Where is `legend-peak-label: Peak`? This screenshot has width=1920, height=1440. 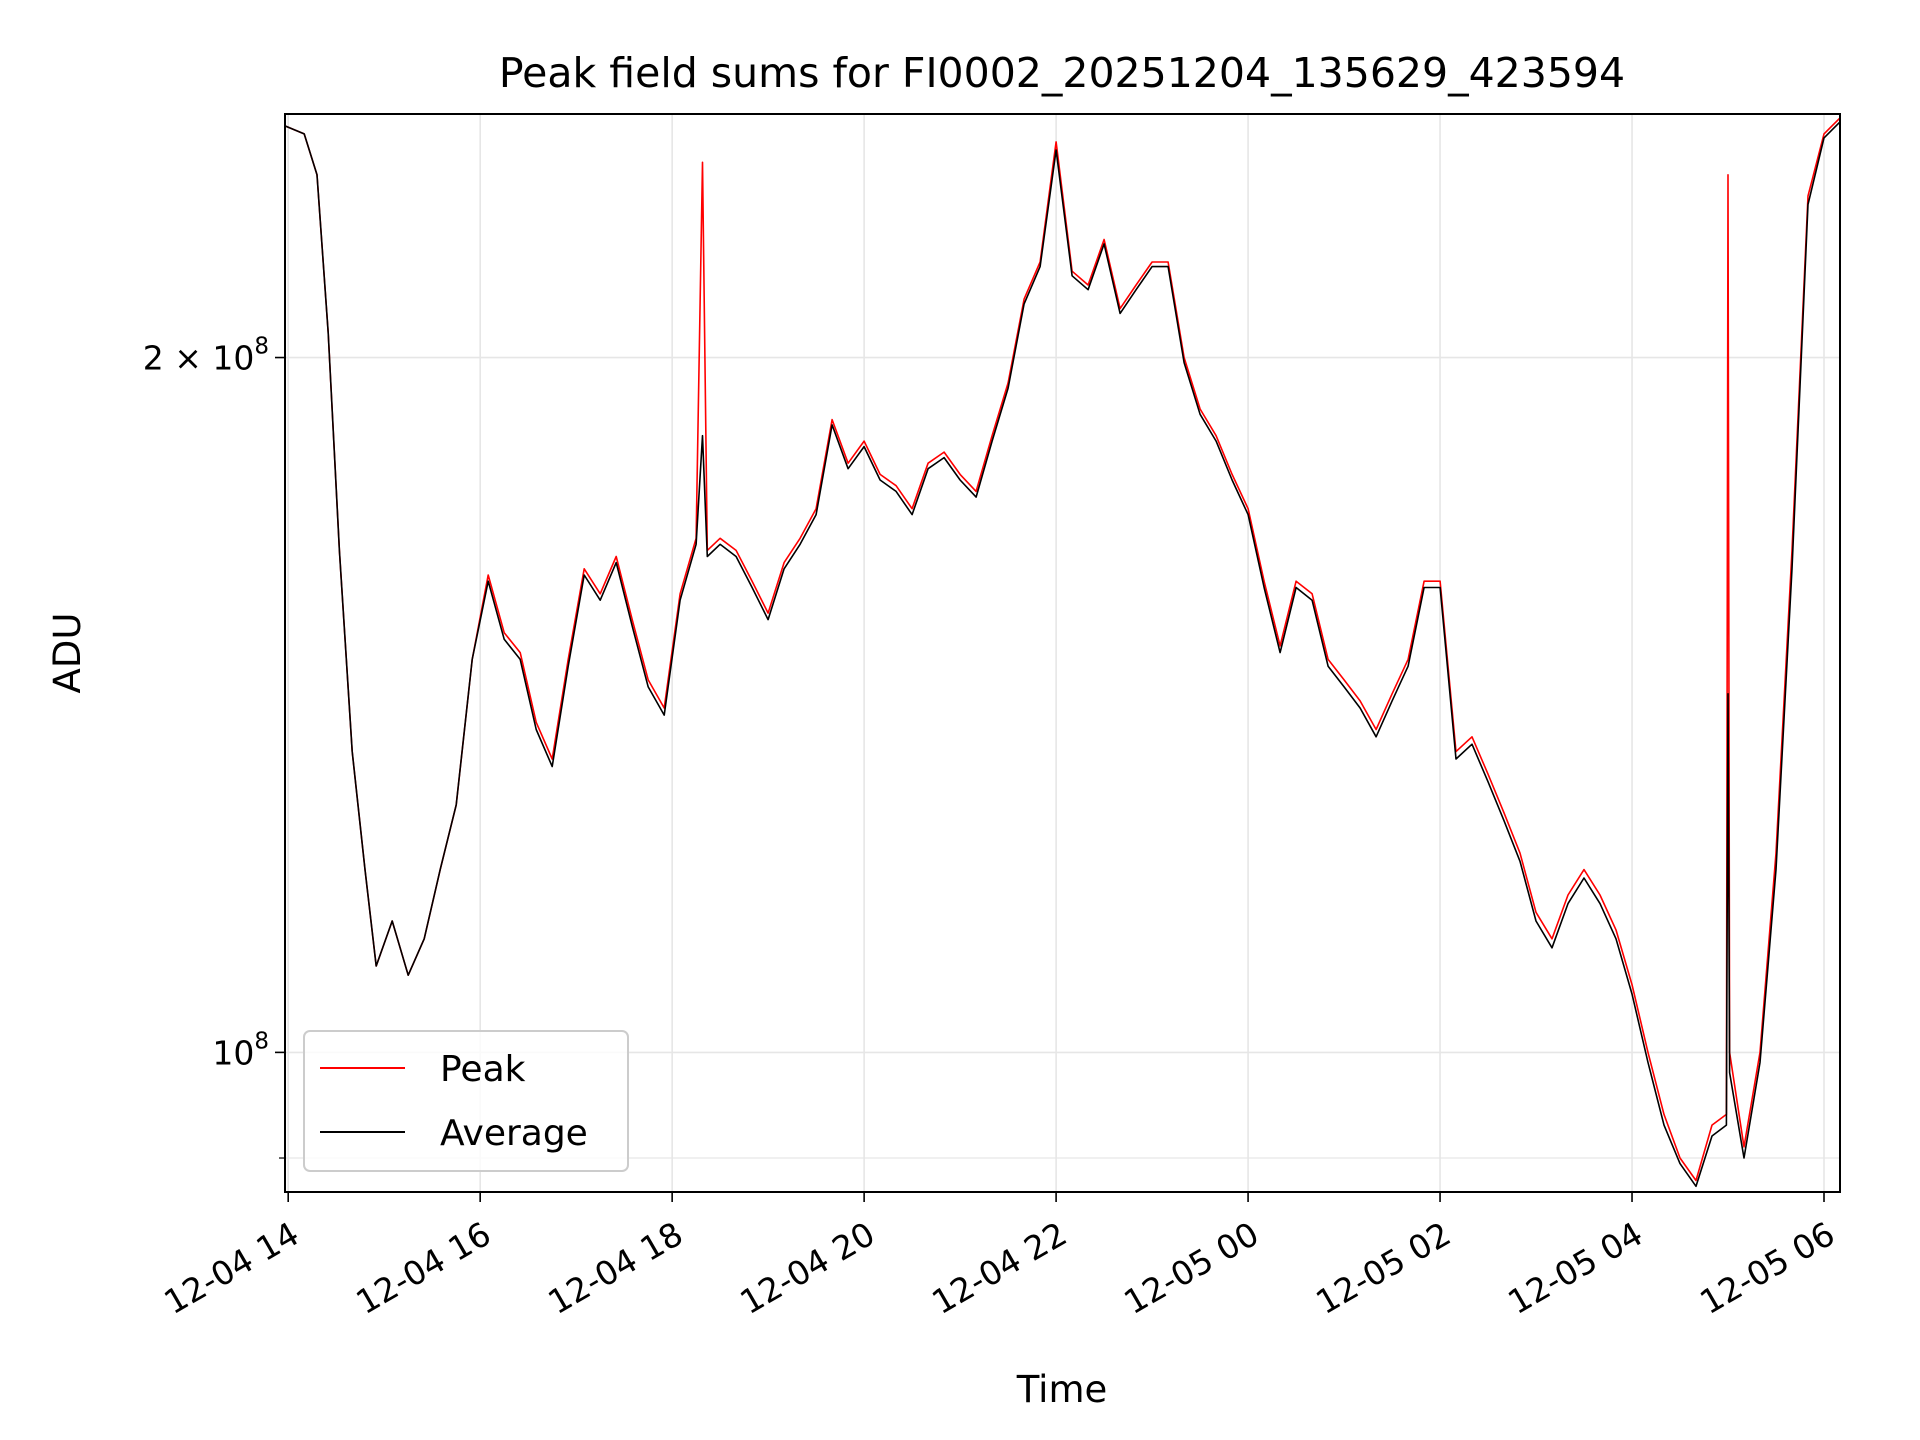
legend-peak-label: Peak is located at coordinates (483, 1069).